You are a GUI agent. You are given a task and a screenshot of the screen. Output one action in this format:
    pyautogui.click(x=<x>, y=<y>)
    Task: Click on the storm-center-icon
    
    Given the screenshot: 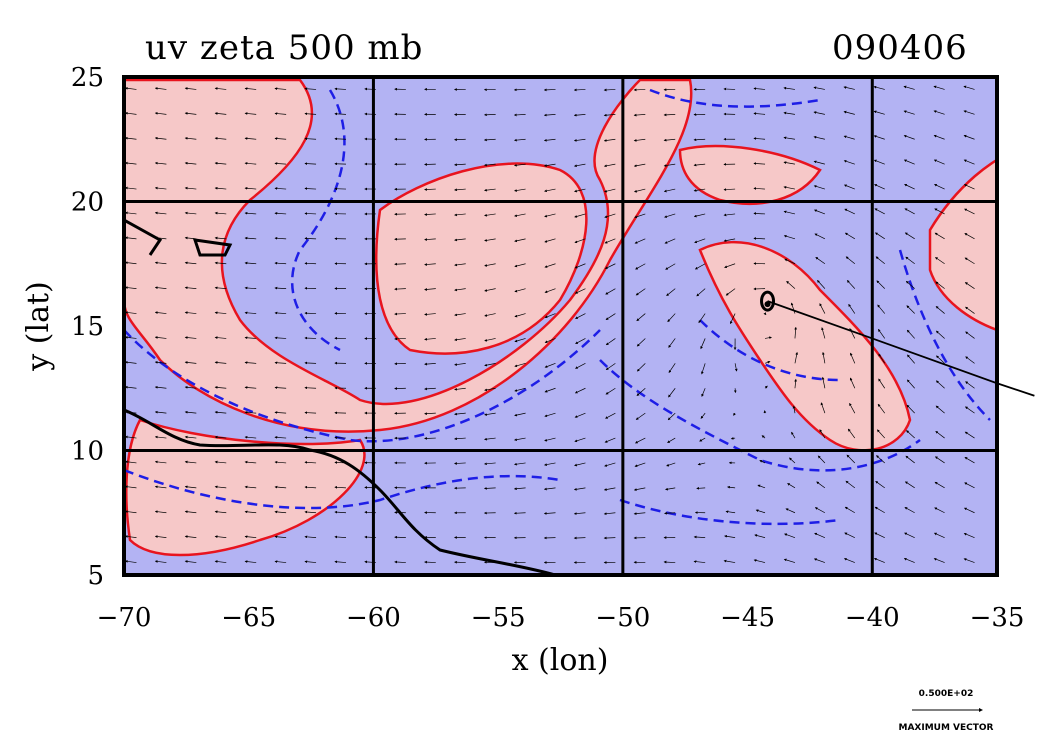 What is the action you would take?
    pyautogui.click(x=768, y=301)
    